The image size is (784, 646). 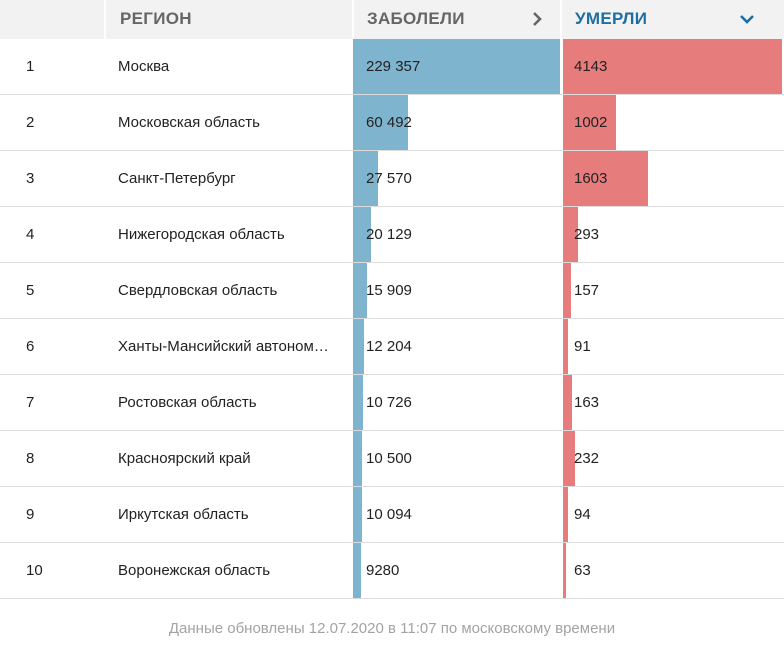 I want to click on cases-value: 10 726, so click(x=389, y=402).